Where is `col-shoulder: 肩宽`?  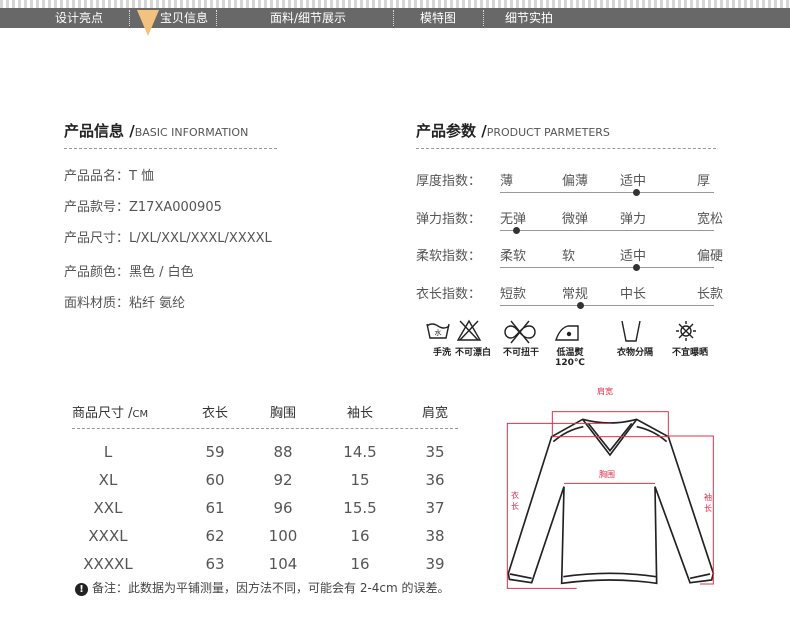
col-shoulder: 肩宽 is located at coordinates (434, 413).